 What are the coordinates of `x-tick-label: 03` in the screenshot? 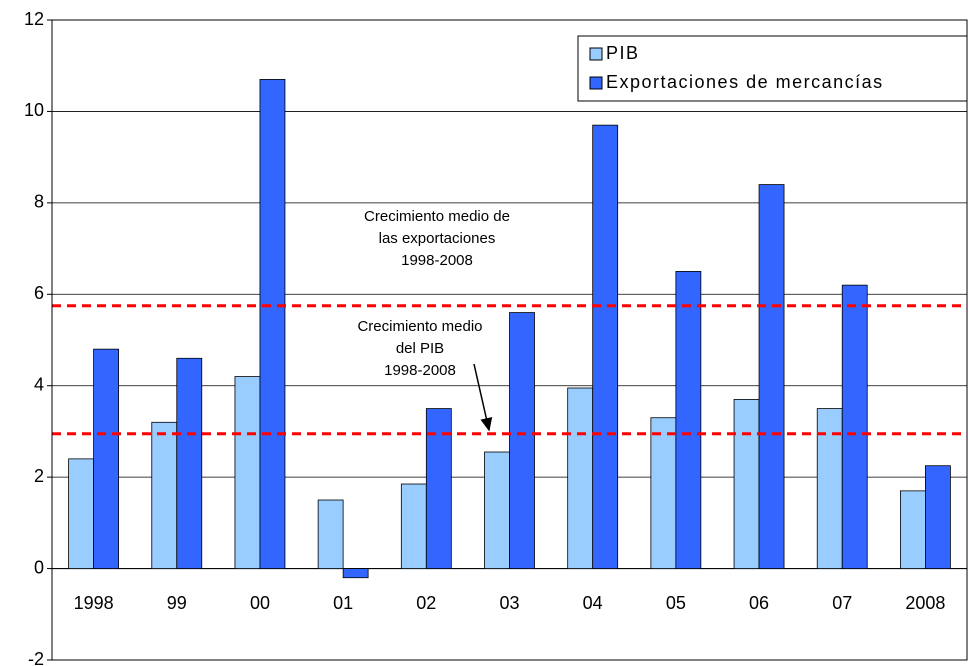 It's located at (509, 603).